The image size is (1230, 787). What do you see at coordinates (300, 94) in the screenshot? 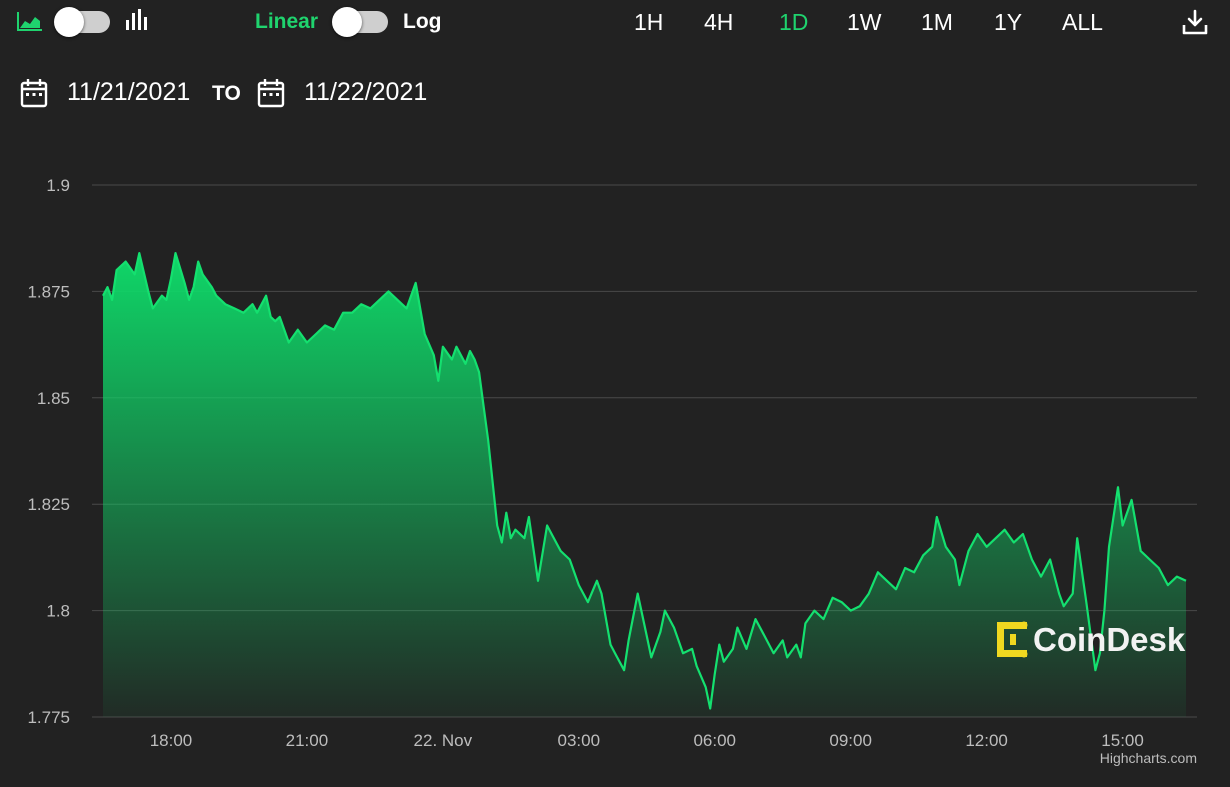
I see `date-range: 11/21/2021 TO 11/22/2021` at bounding box center [300, 94].